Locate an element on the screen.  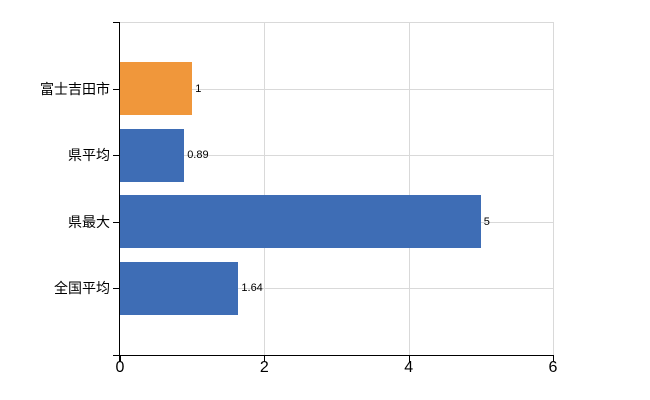
plot-top-border is located at coordinates (336, 22).